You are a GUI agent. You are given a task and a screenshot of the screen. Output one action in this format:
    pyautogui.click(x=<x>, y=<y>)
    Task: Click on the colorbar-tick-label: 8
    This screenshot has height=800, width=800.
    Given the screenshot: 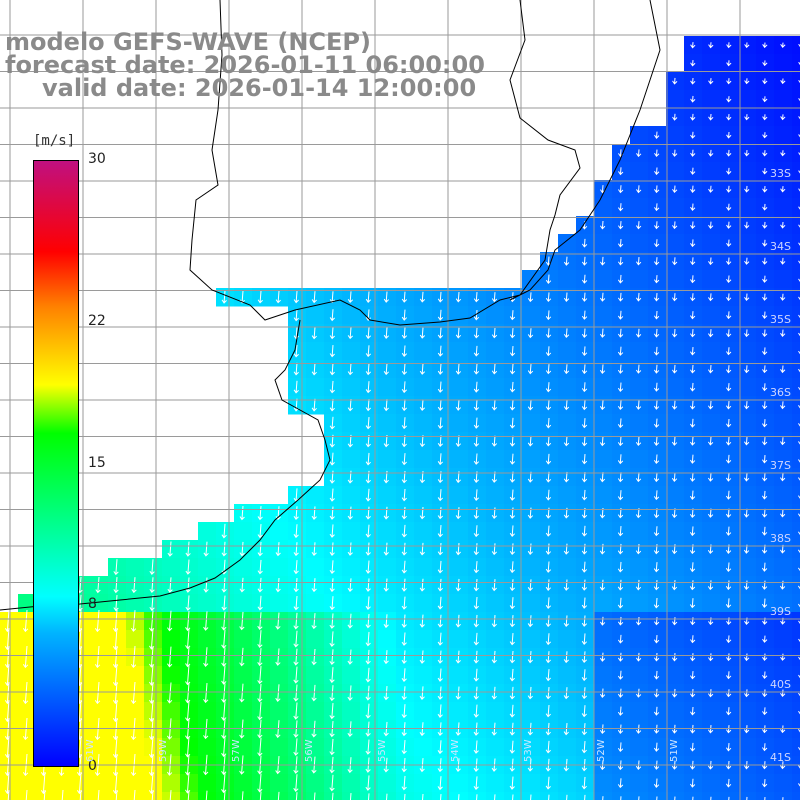 What is the action you would take?
    pyautogui.click(x=92, y=604)
    